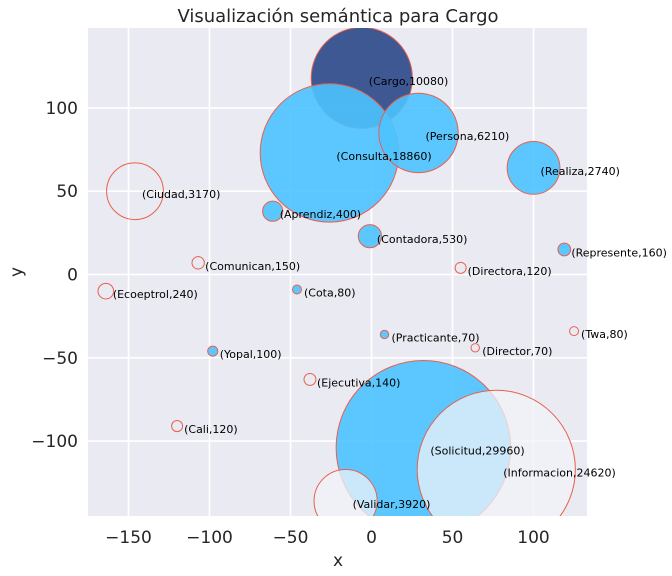  I want to click on x-axis-label: x, so click(338, 561).